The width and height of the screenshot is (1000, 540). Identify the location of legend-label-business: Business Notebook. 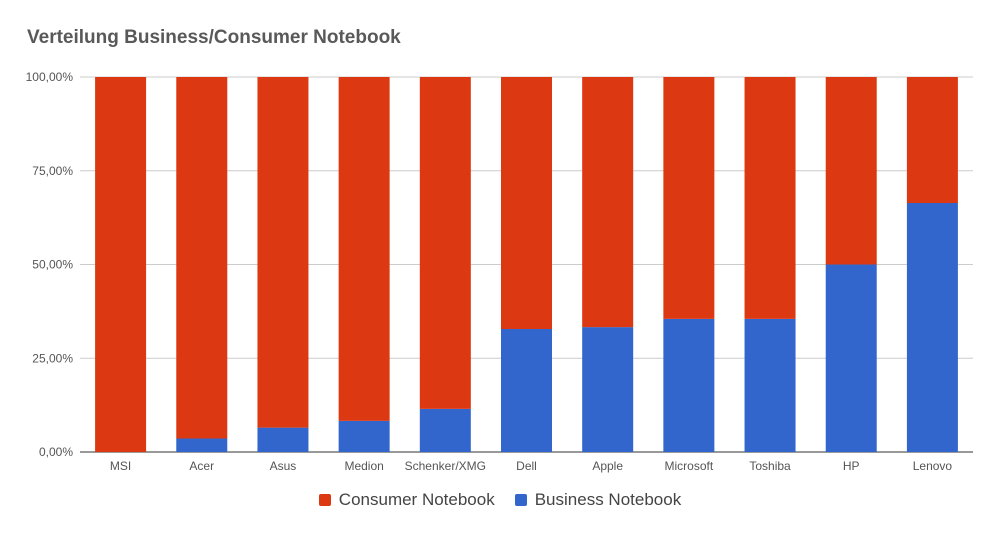
(608, 499).